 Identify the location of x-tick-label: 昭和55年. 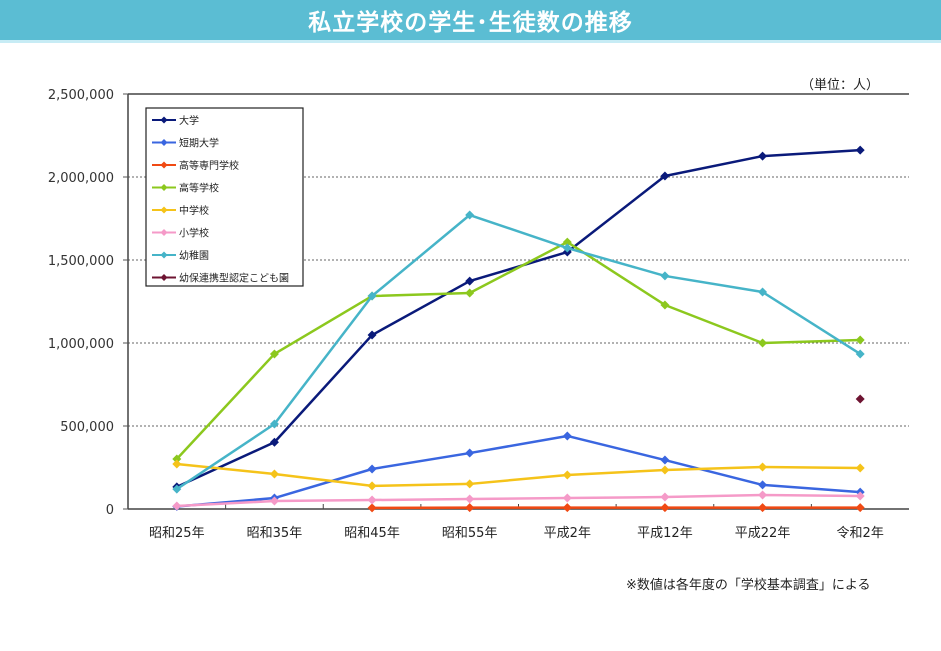
(470, 533).